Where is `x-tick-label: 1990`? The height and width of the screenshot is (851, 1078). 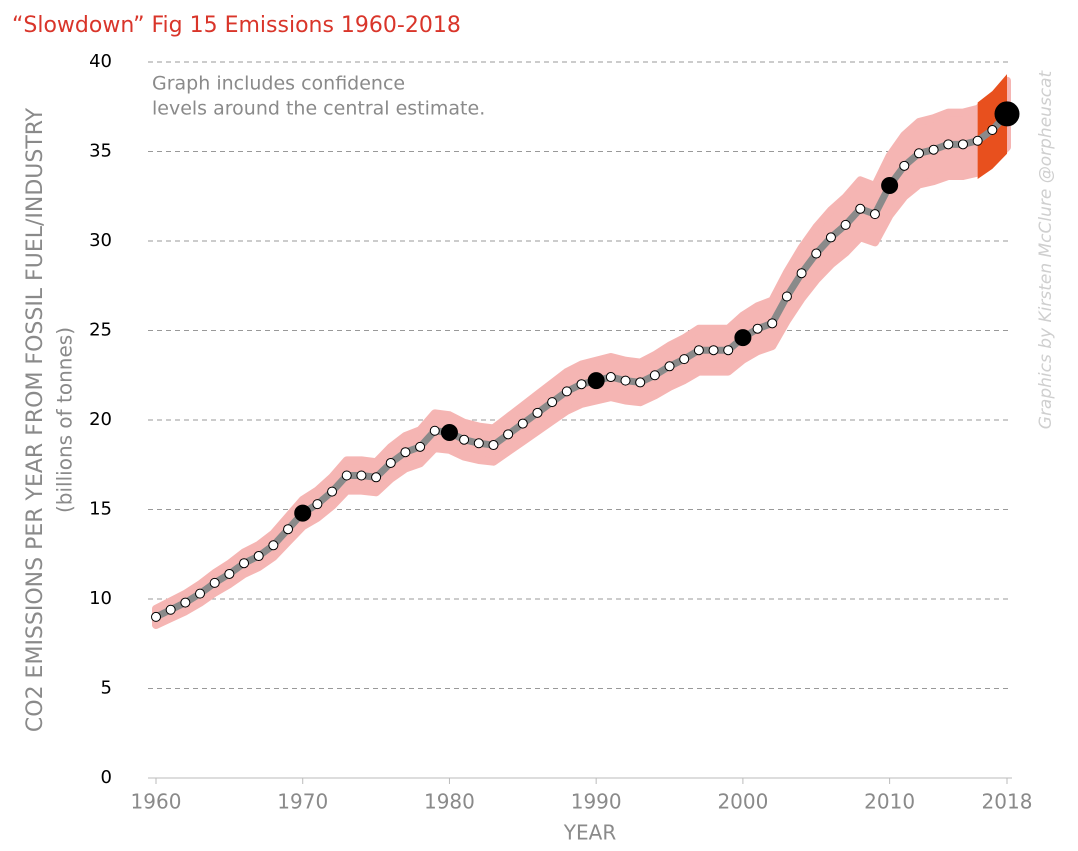 x-tick-label: 1990 is located at coordinates (596, 802).